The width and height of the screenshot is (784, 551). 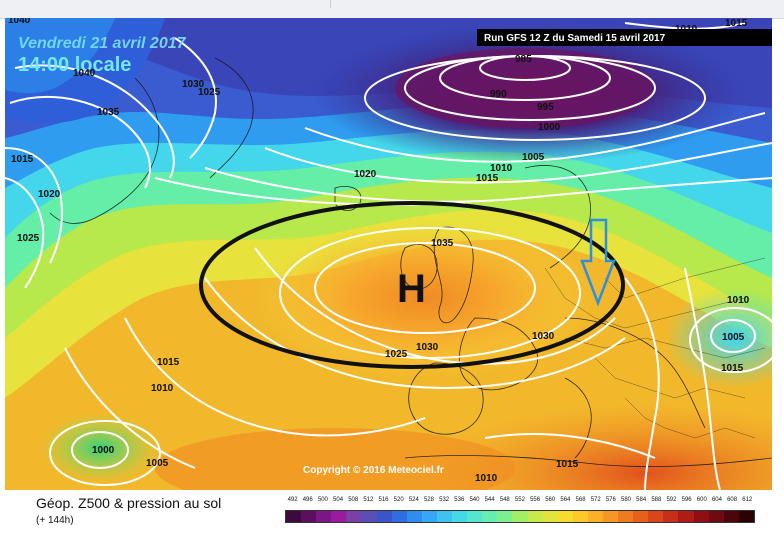 What do you see at coordinates (525, 88) in the screenshot?
I see `low-north-core` at bounding box center [525, 88].